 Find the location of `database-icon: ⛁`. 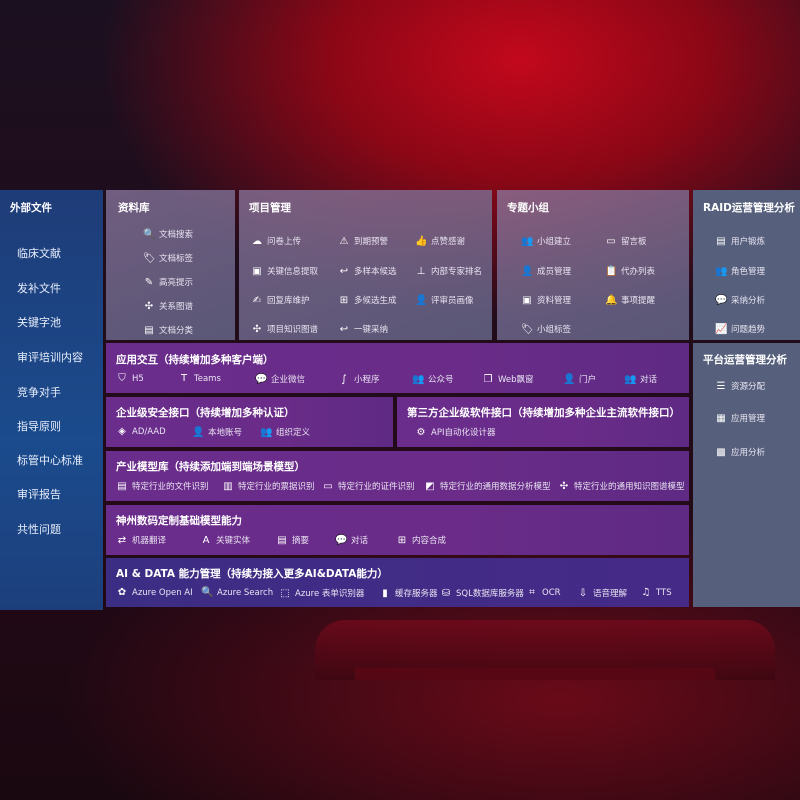

database-icon: ⛁ is located at coordinates (446, 593).